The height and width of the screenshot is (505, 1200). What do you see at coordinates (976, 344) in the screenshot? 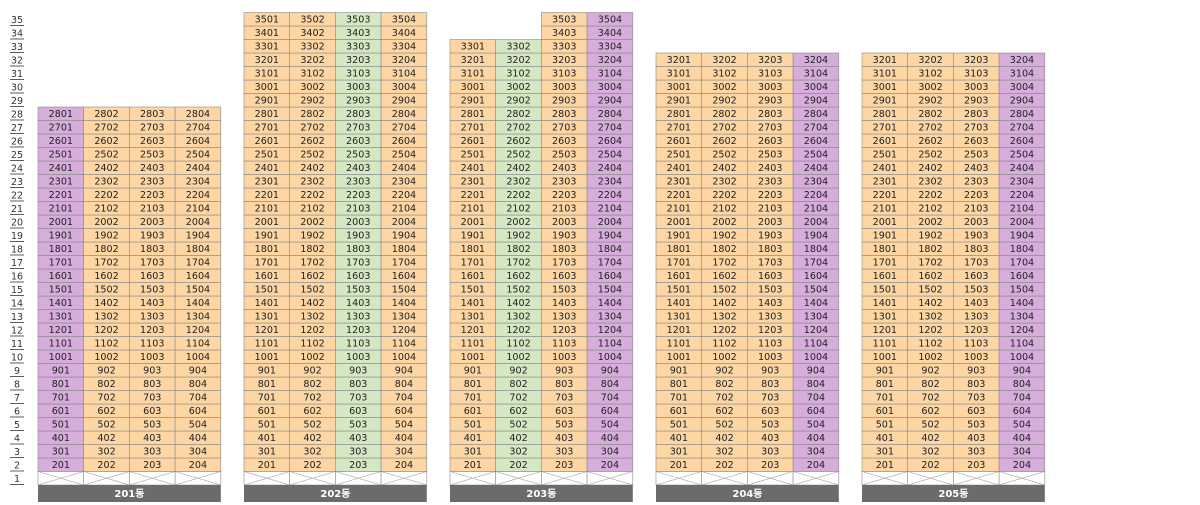
I see `unit-number: 1103` at bounding box center [976, 344].